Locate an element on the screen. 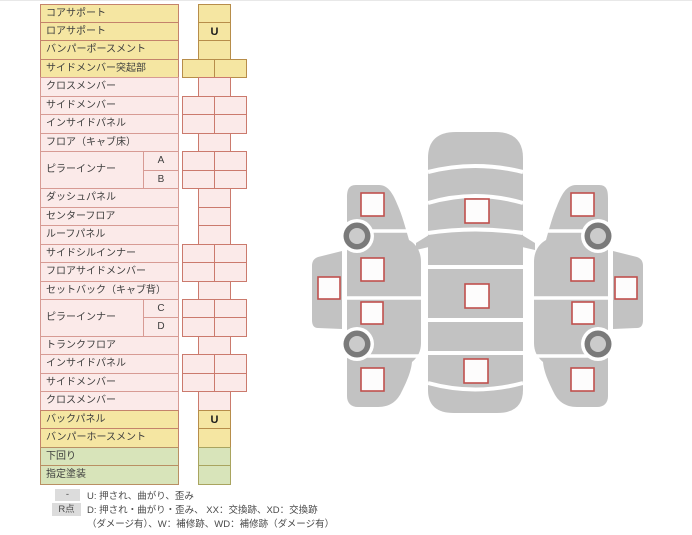 This screenshot has width=692, height=535. part-label: 下回り is located at coordinates (109, 456).